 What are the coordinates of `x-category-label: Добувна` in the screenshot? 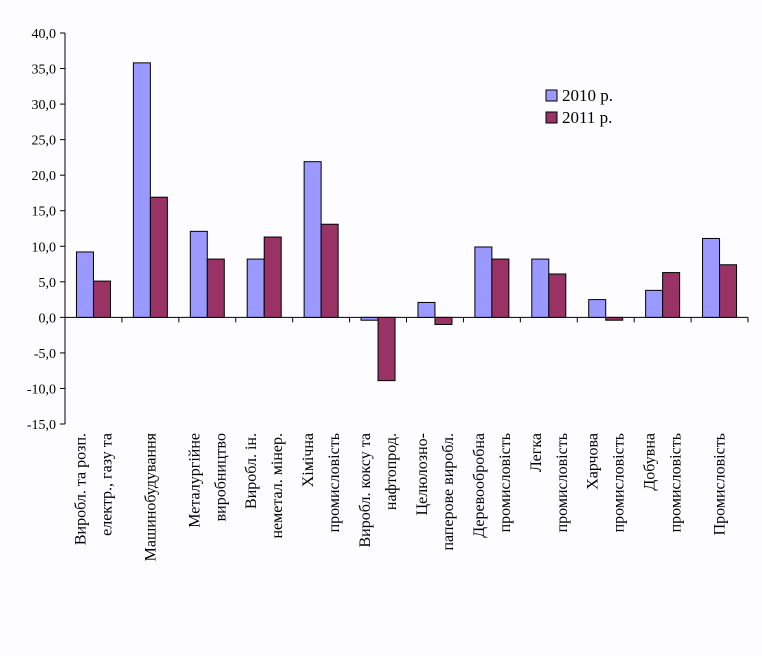 It's located at (650, 462).